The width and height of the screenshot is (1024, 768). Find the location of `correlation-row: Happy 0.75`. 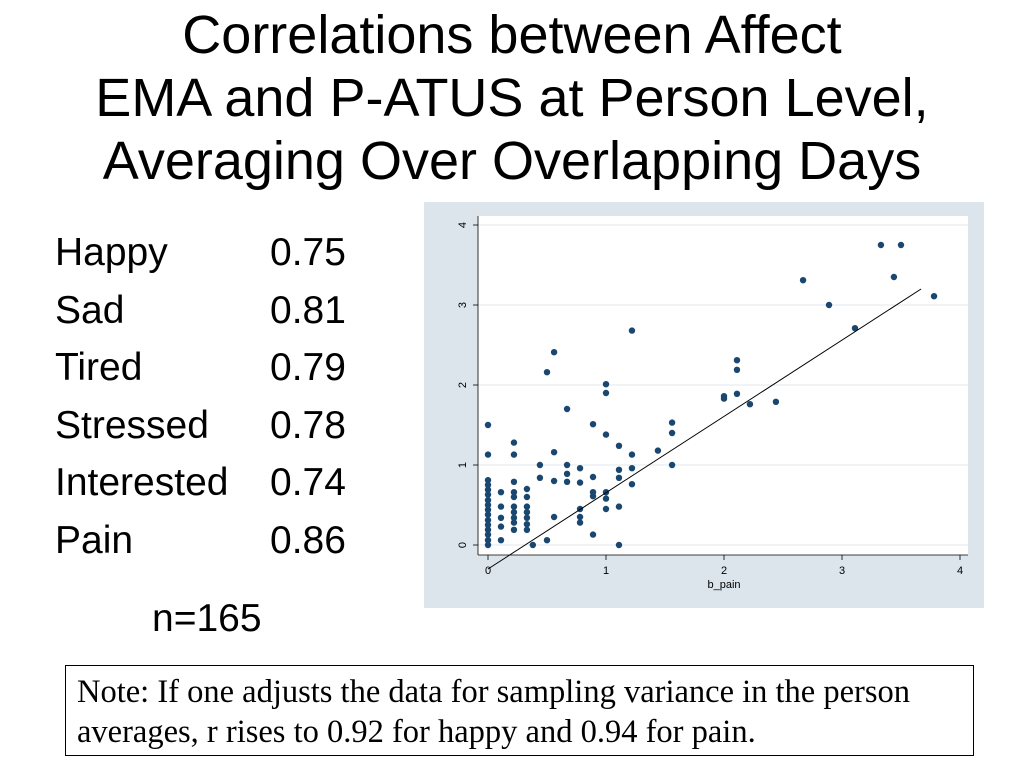

correlation-row: Happy 0.75 is located at coordinates (200, 253).